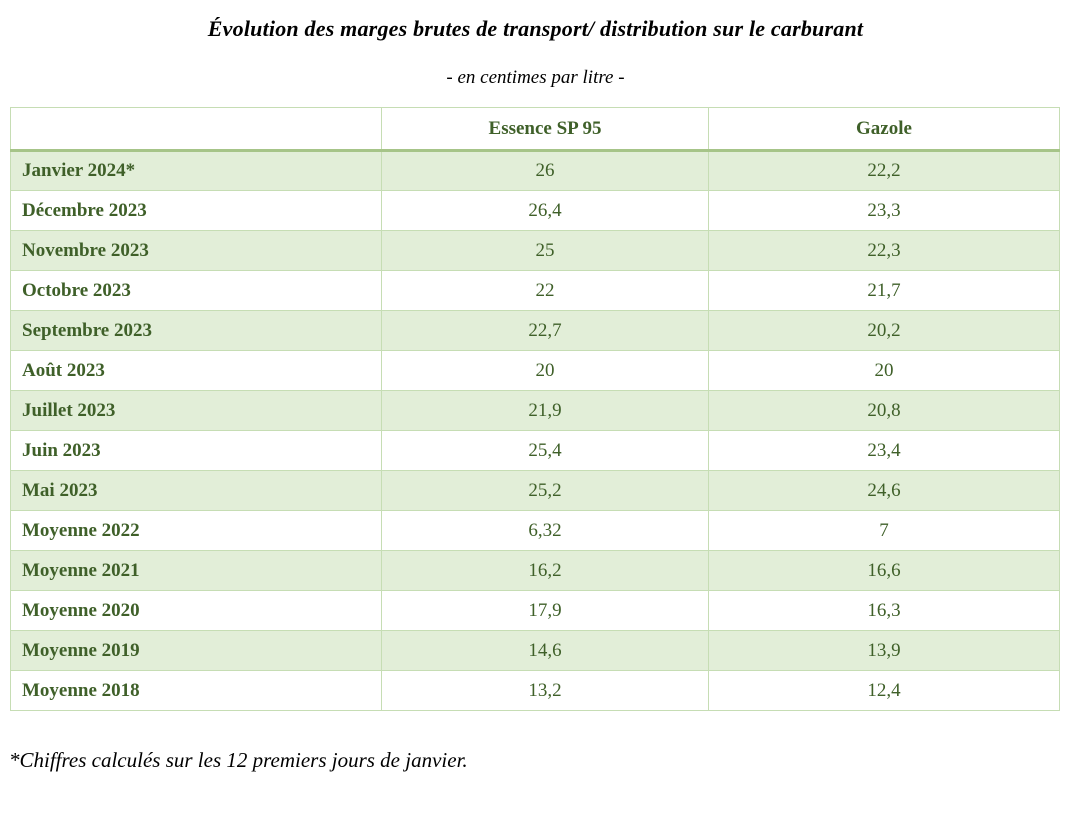 This screenshot has width=1071, height=816. Describe the element at coordinates (196, 690) in the screenshot. I see `row-label-cell: Moyenne 2018` at that location.